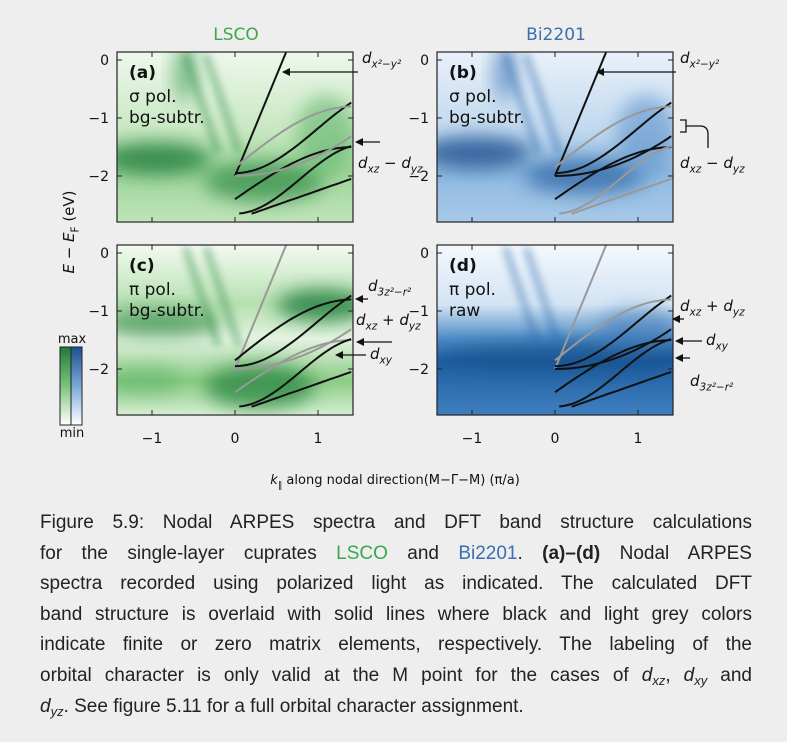 This screenshot has width=787, height=742. What do you see at coordinates (72, 433) in the screenshot?
I see `colorbar-min: min` at bounding box center [72, 433].